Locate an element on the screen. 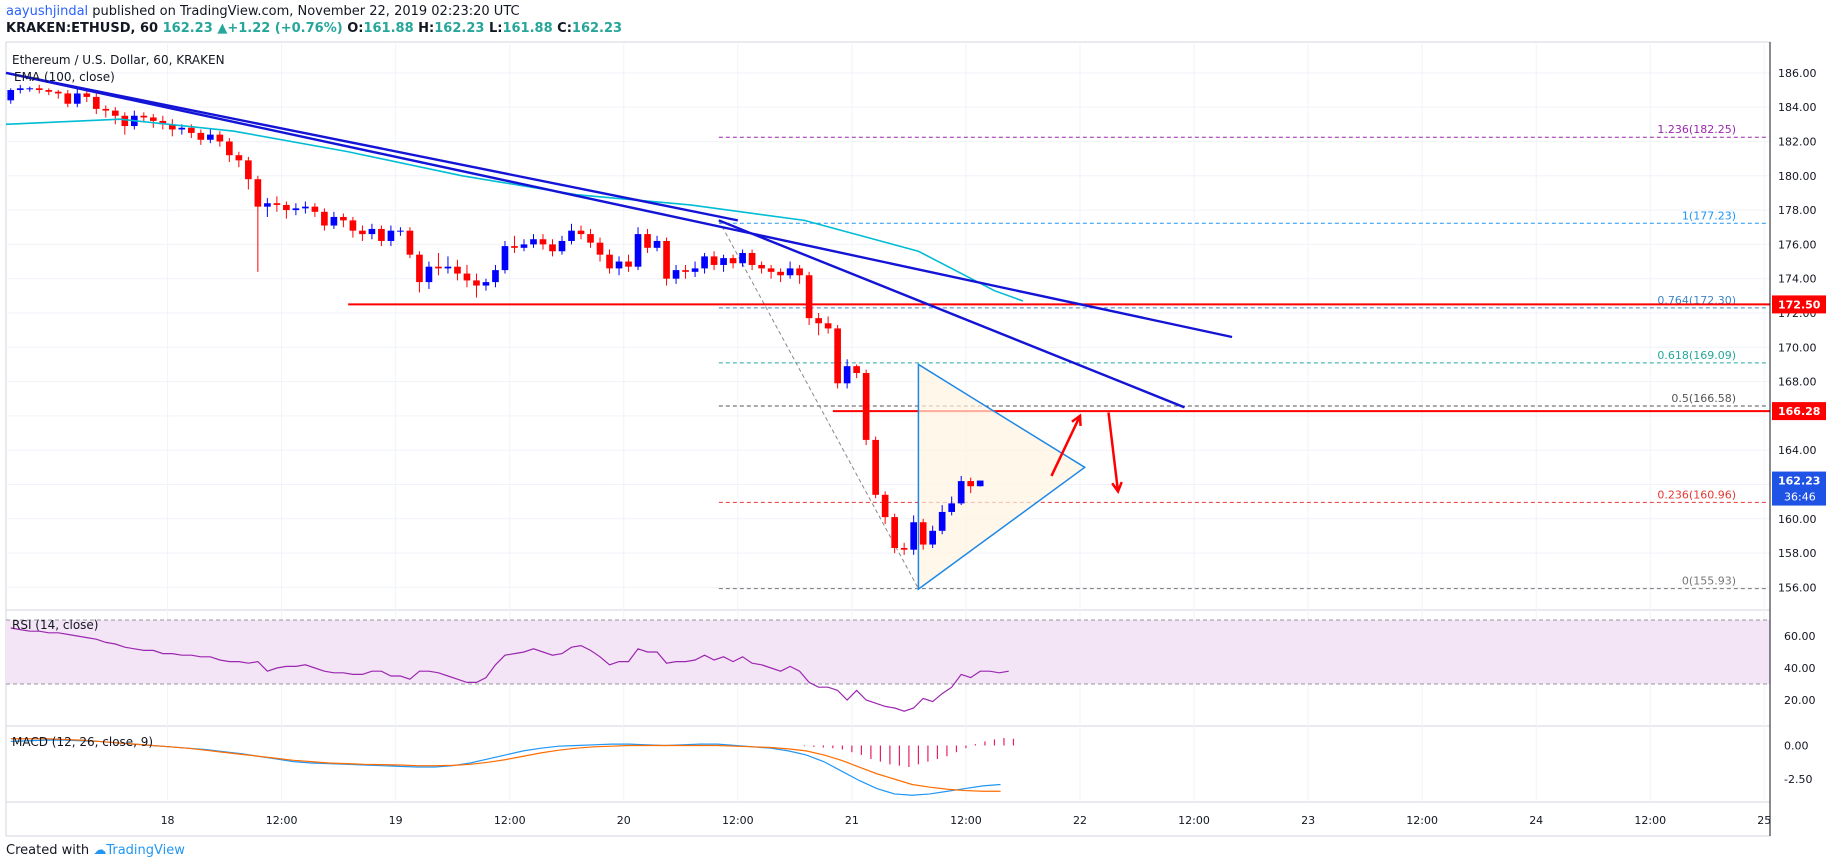  footer: Created with ☁TradingView is located at coordinates (95, 850).